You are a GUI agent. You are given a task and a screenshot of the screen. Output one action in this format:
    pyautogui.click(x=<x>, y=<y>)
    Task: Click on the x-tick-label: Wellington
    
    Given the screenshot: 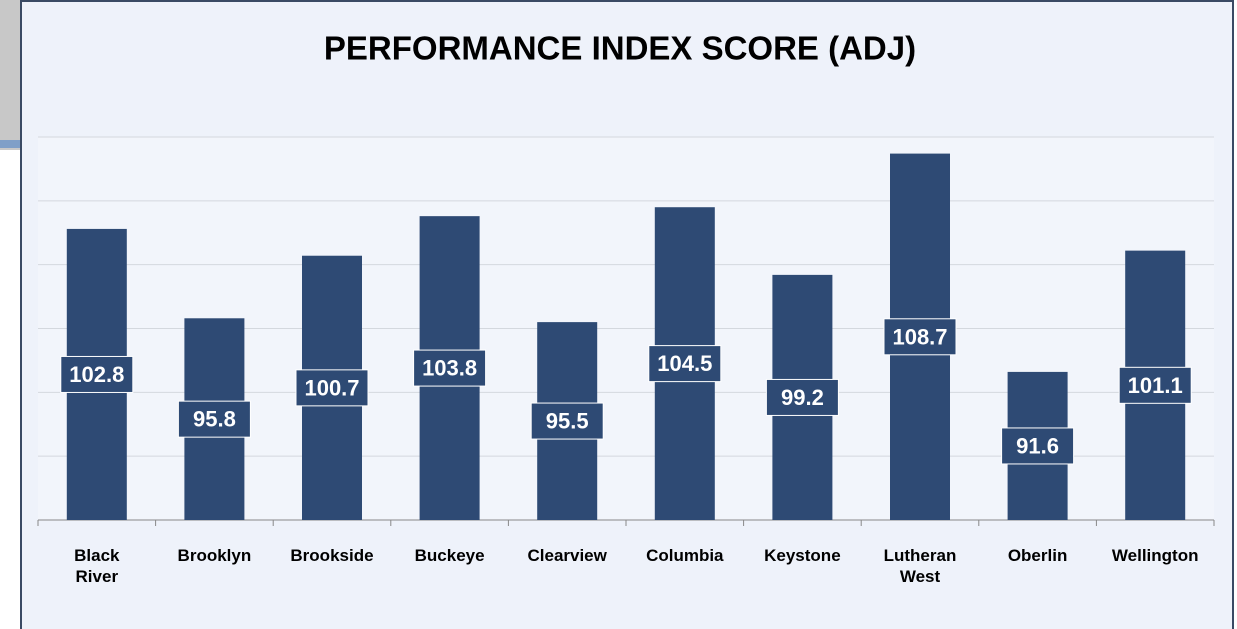 What is the action you would take?
    pyautogui.click(x=1155, y=555)
    